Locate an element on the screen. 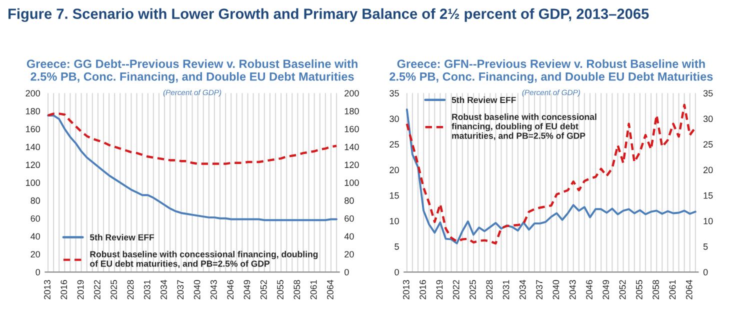 The image size is (754, 335). y2-tick-label: 100 is located at coordinates (351, 183).